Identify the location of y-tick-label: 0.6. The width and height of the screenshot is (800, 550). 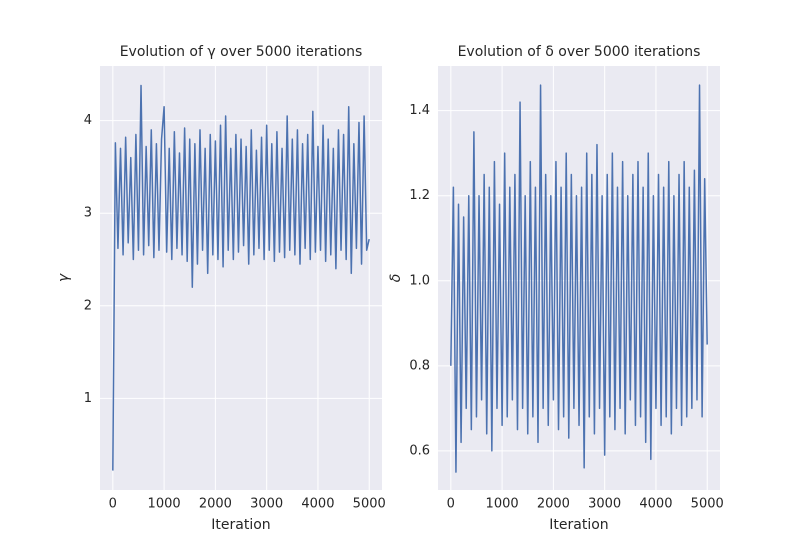
(419, 450).